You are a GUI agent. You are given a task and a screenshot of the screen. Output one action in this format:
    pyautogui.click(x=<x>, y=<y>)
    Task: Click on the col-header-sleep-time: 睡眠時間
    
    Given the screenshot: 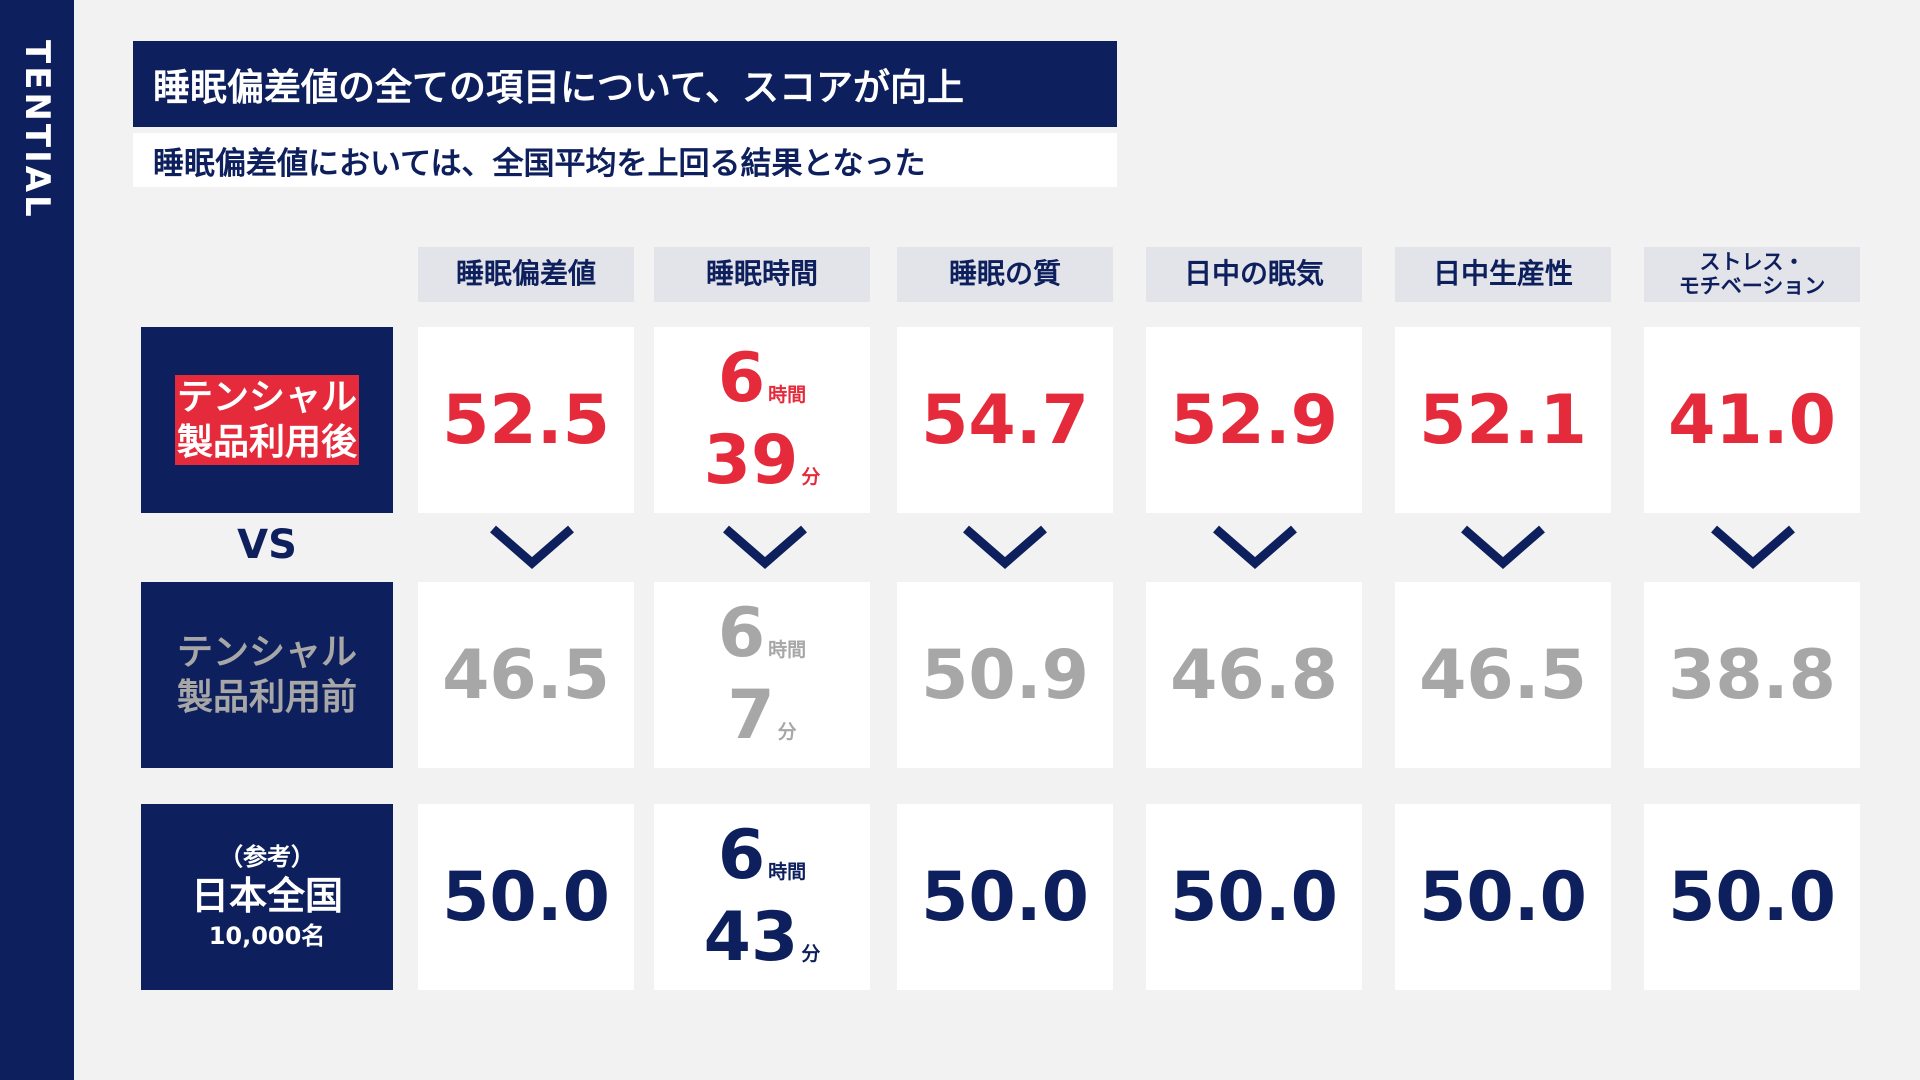 What is the action you would take?
    pyautogui.click(x=762, y=274)
    